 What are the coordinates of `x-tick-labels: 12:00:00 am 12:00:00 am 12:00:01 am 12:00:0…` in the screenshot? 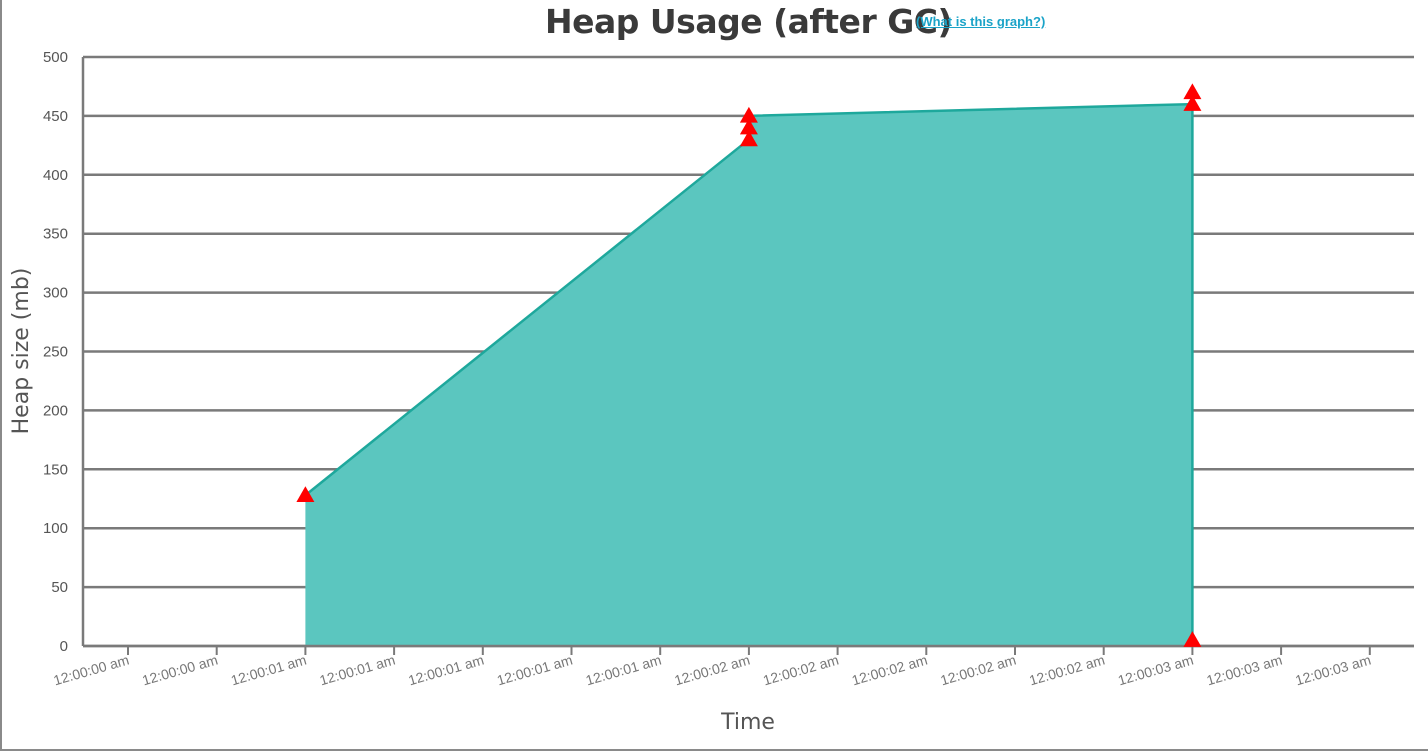 It's located at (712, 670).